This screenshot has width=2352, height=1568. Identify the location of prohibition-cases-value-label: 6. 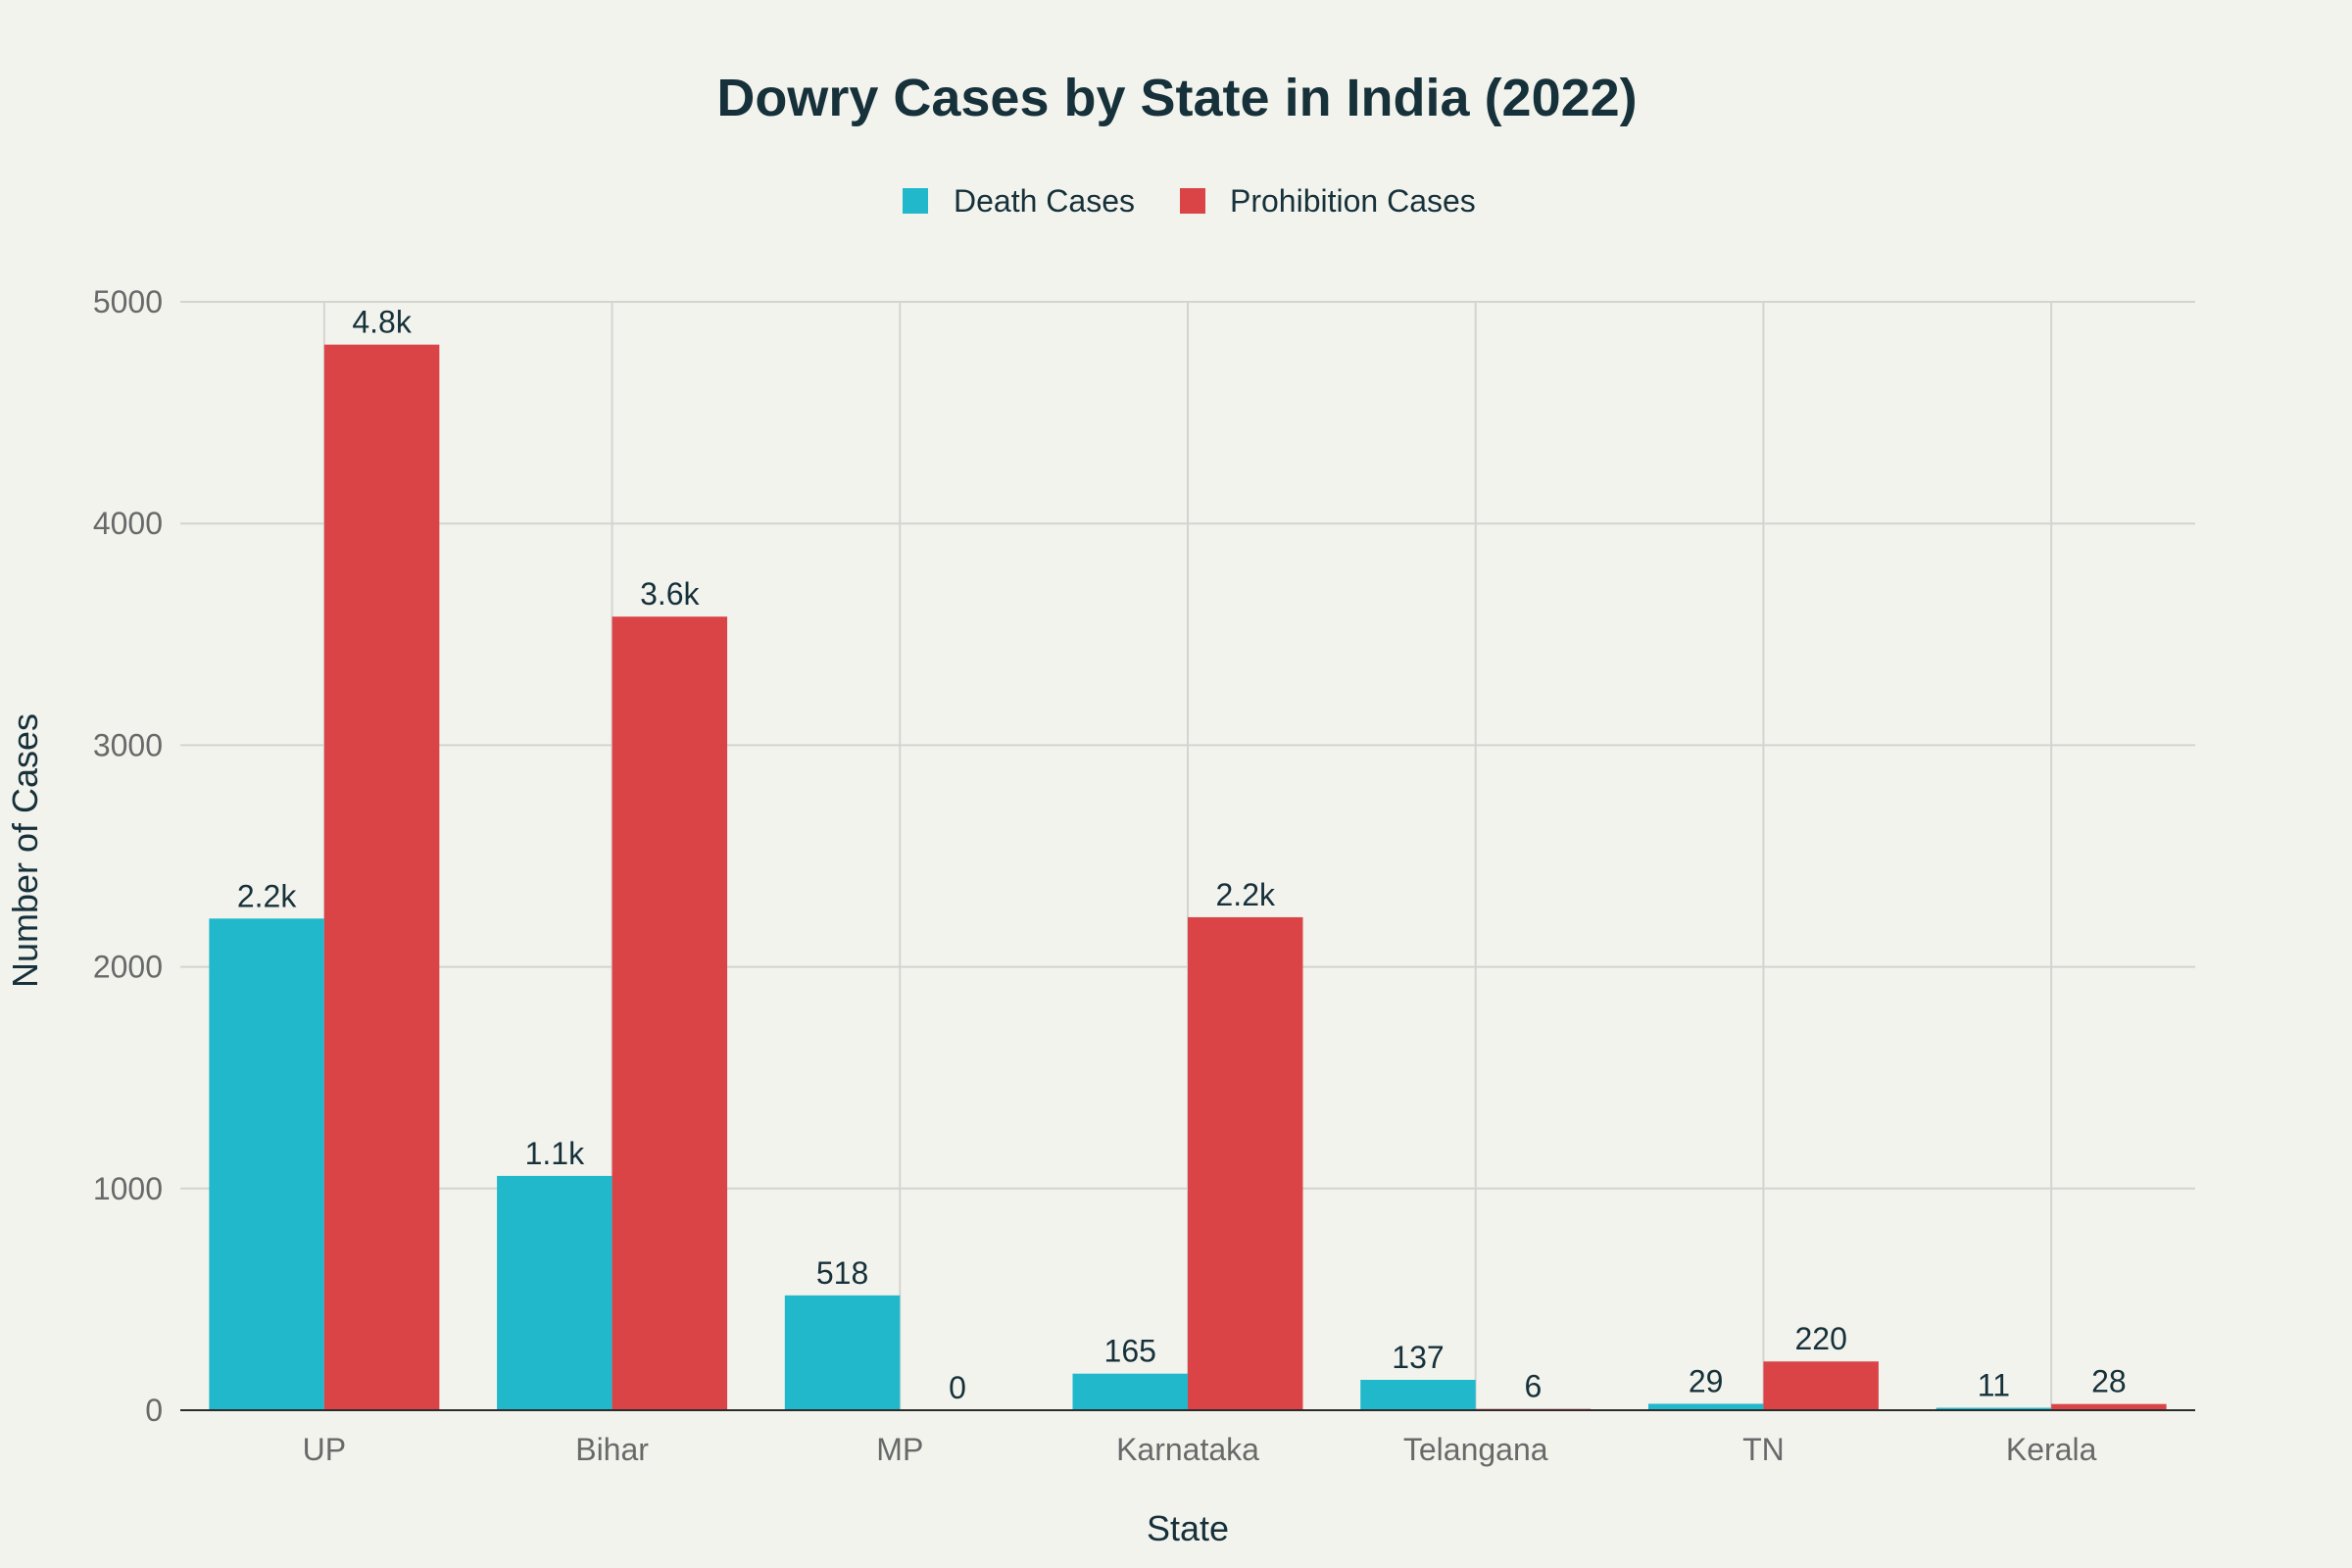
(1534, 1386).